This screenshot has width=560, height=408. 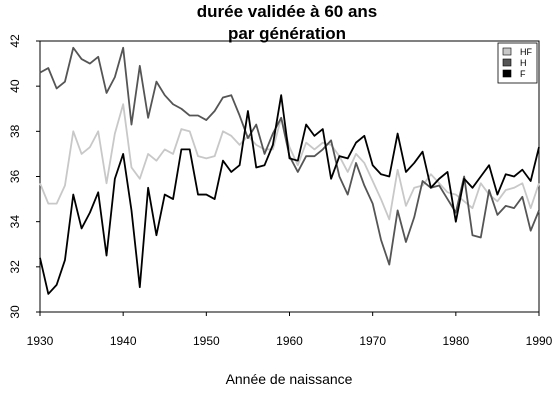 I want to click on y-tick-label-40: 40, so click(x=15, y=86).